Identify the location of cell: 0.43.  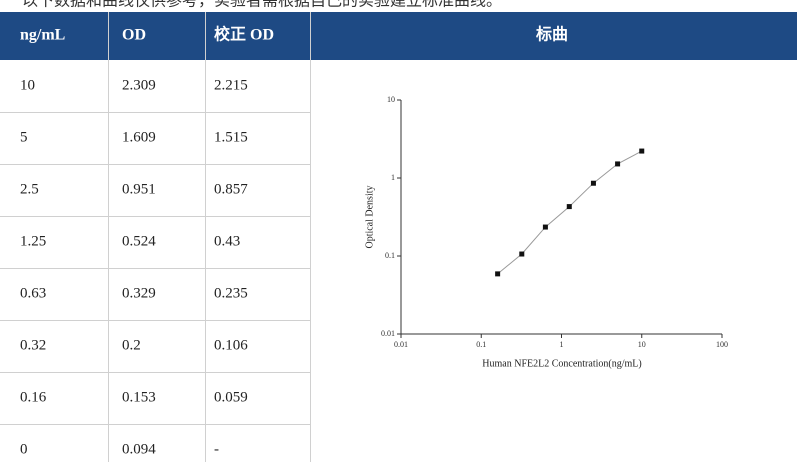
(227, 241).